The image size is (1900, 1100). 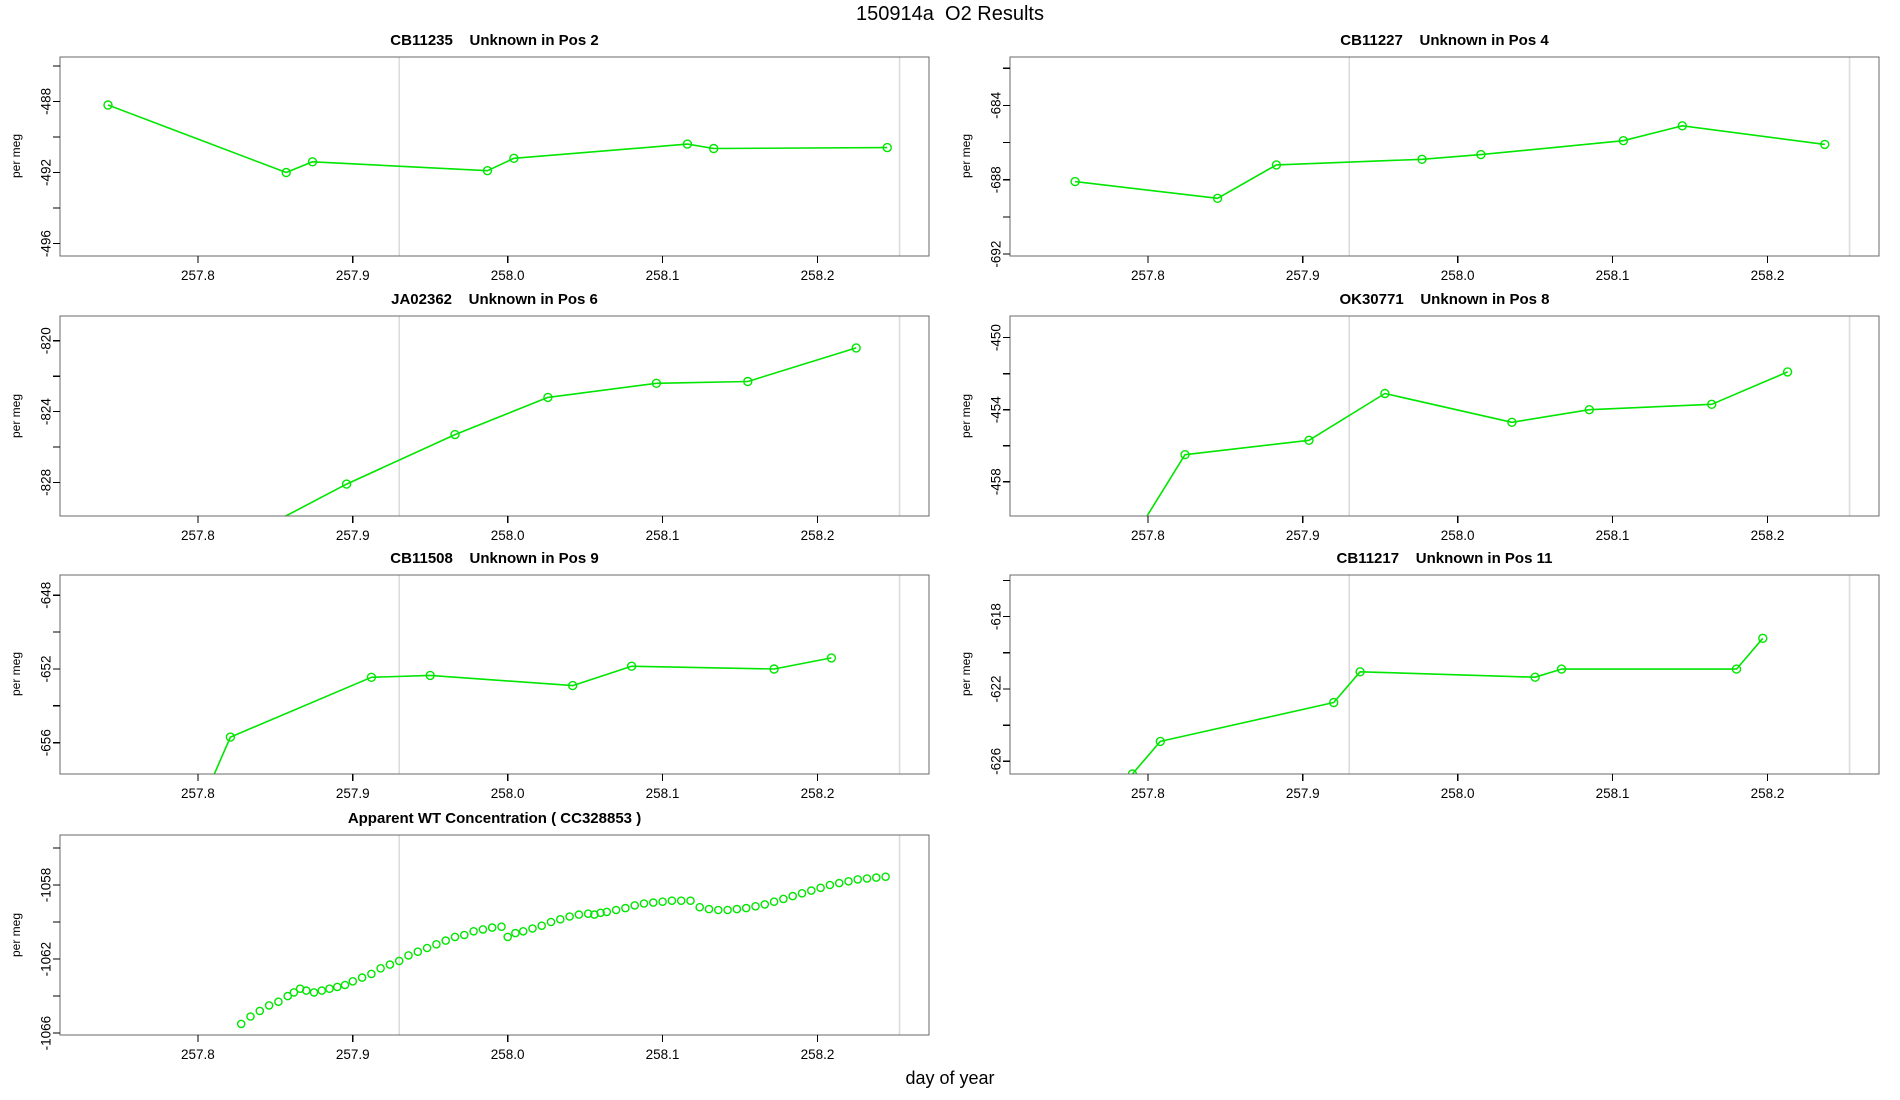 I want to click on y-tick-label: -458, so click(x=996, y=481).